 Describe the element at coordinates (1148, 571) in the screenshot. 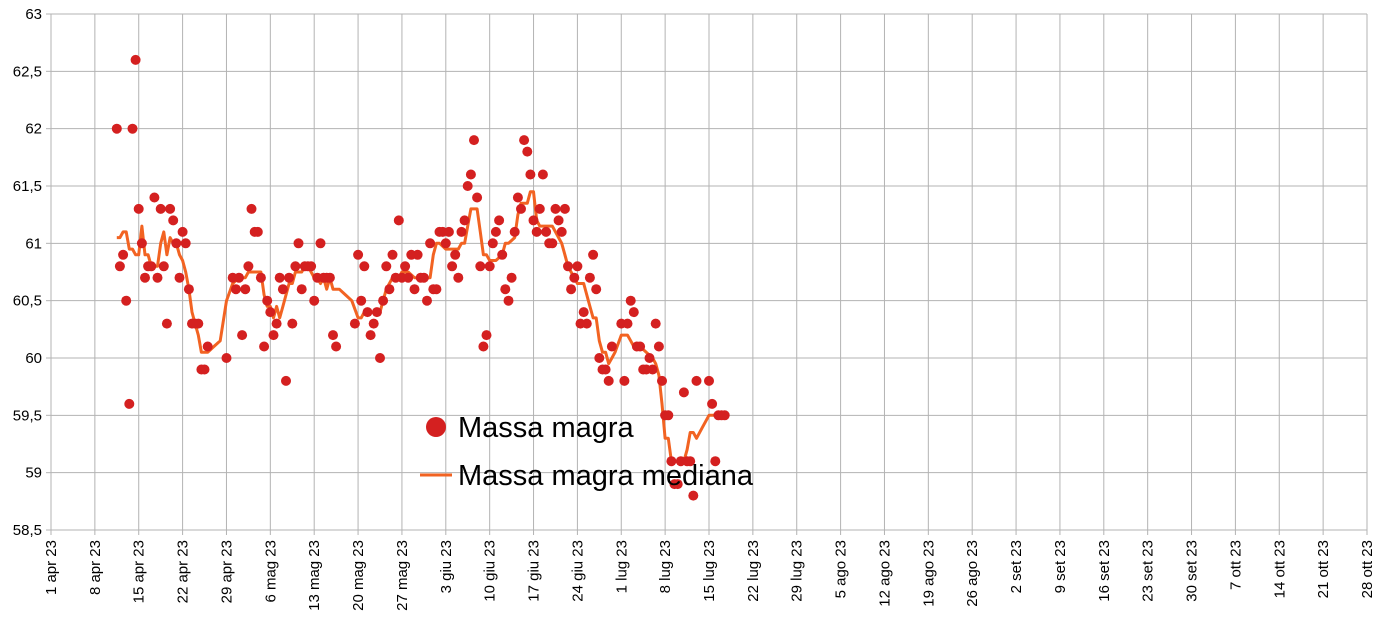

I see `x-tick-label: 23 set 23` at that location.